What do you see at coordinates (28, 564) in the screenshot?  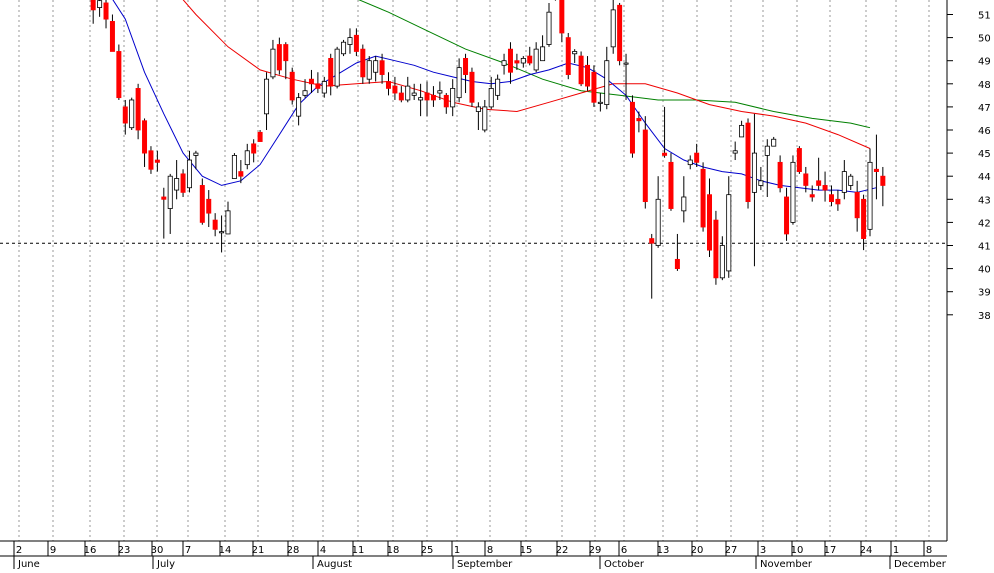 I see `month-label: June` at bounding box center [28, 564].